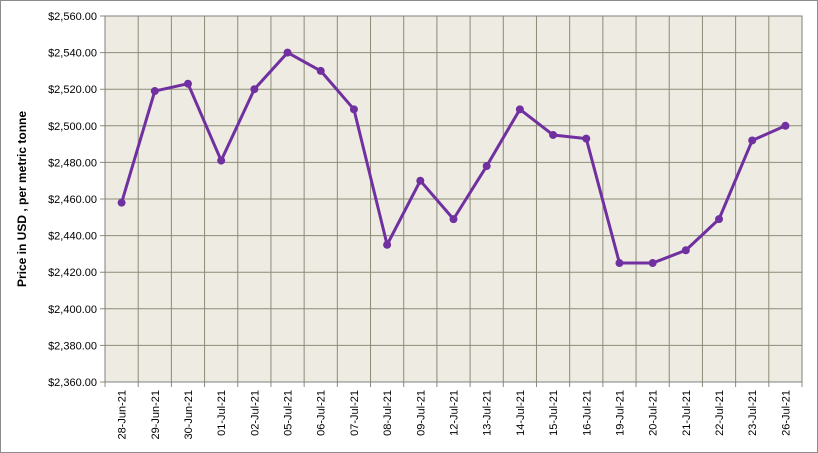 Image resolution: width=818 pixels, height=453 pixels. I want to click on x-tick-label: 13-Jul-21, so click(488, 413).